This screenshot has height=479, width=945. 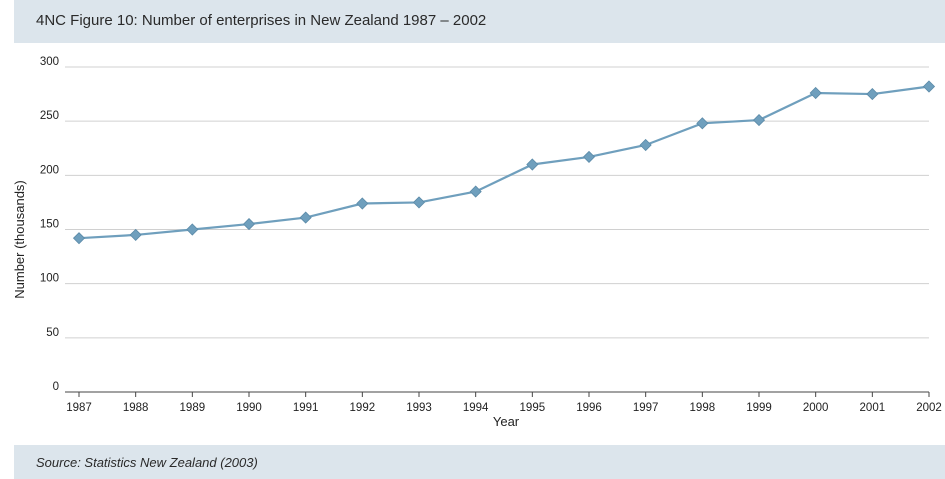 I want to click on y-tick-label: 50, so click(x=52, y=333).